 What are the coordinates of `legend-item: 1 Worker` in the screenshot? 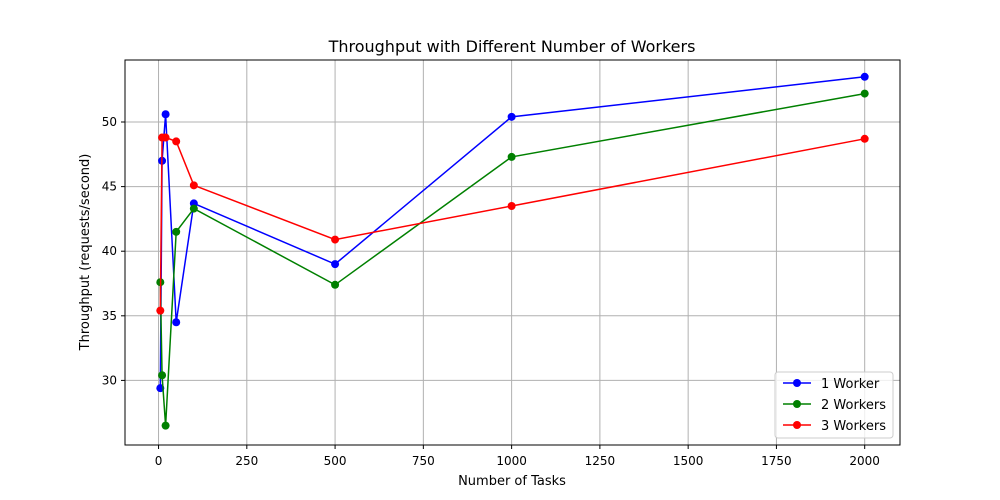 It's located at (831, 384).